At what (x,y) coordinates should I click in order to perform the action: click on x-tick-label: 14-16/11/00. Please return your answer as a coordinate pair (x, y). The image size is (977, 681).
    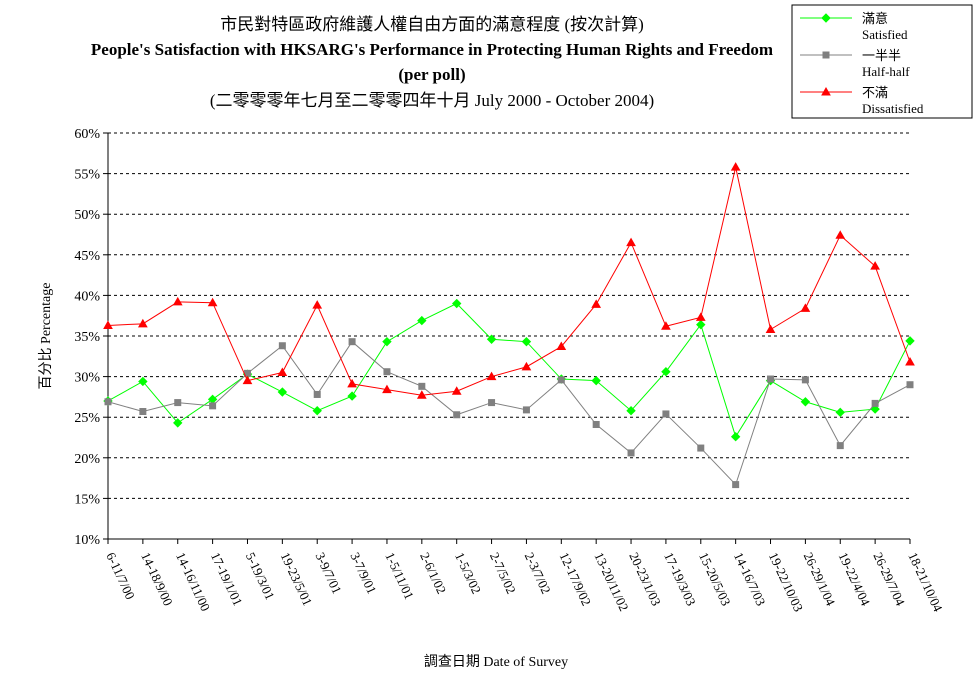
    Looking at the image, I should click on (193, 582).